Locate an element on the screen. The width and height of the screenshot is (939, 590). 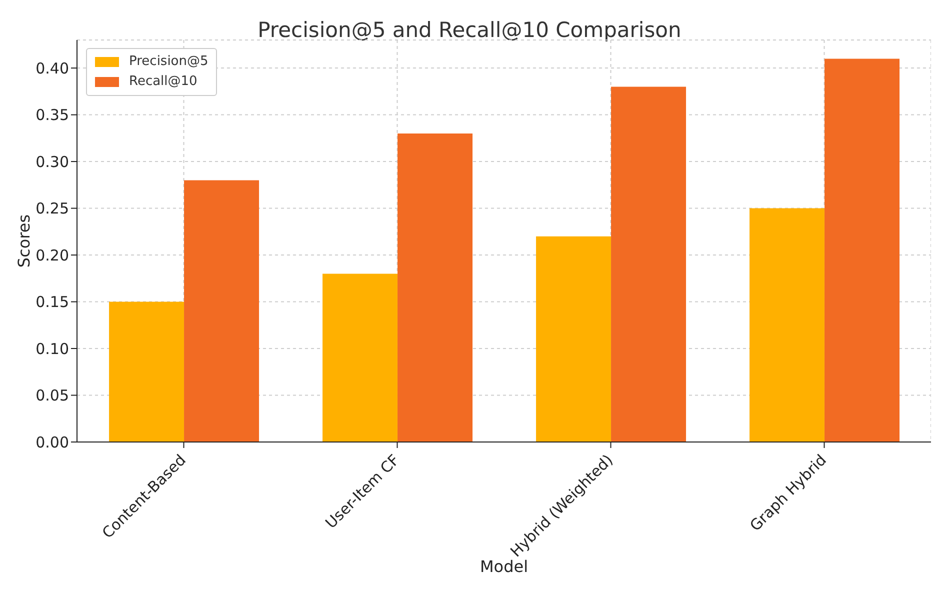
y-tick-label: 0.05 is located at coordinates (52, 395).